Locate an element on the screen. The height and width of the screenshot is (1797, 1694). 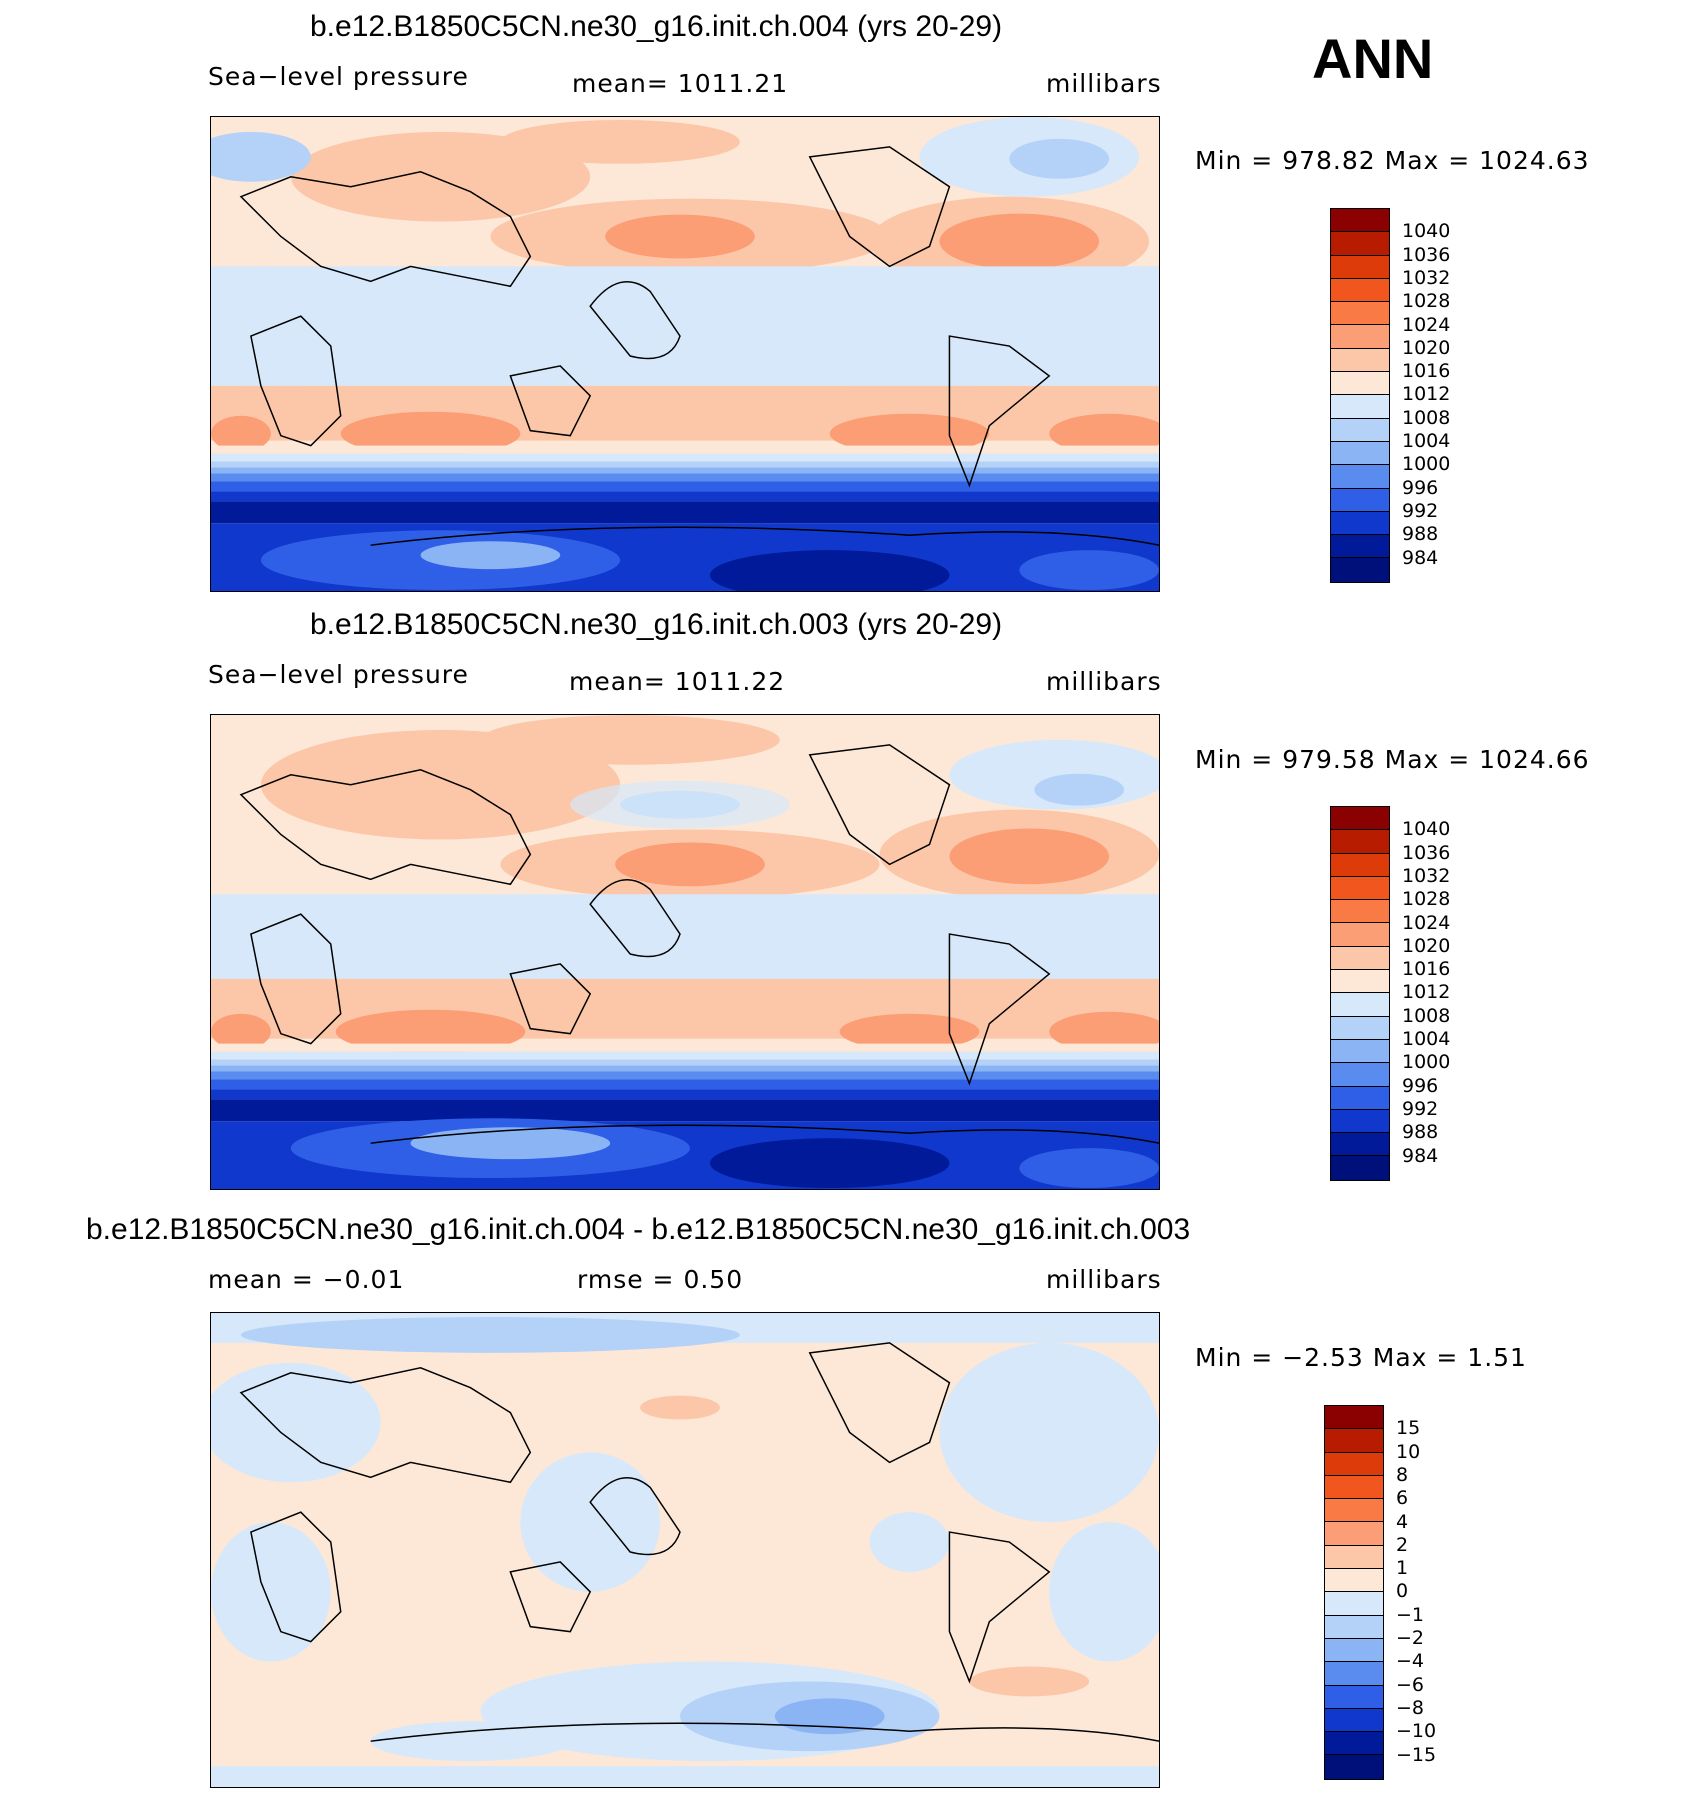
season-label: ANN is located at coordinates (1373, 58).